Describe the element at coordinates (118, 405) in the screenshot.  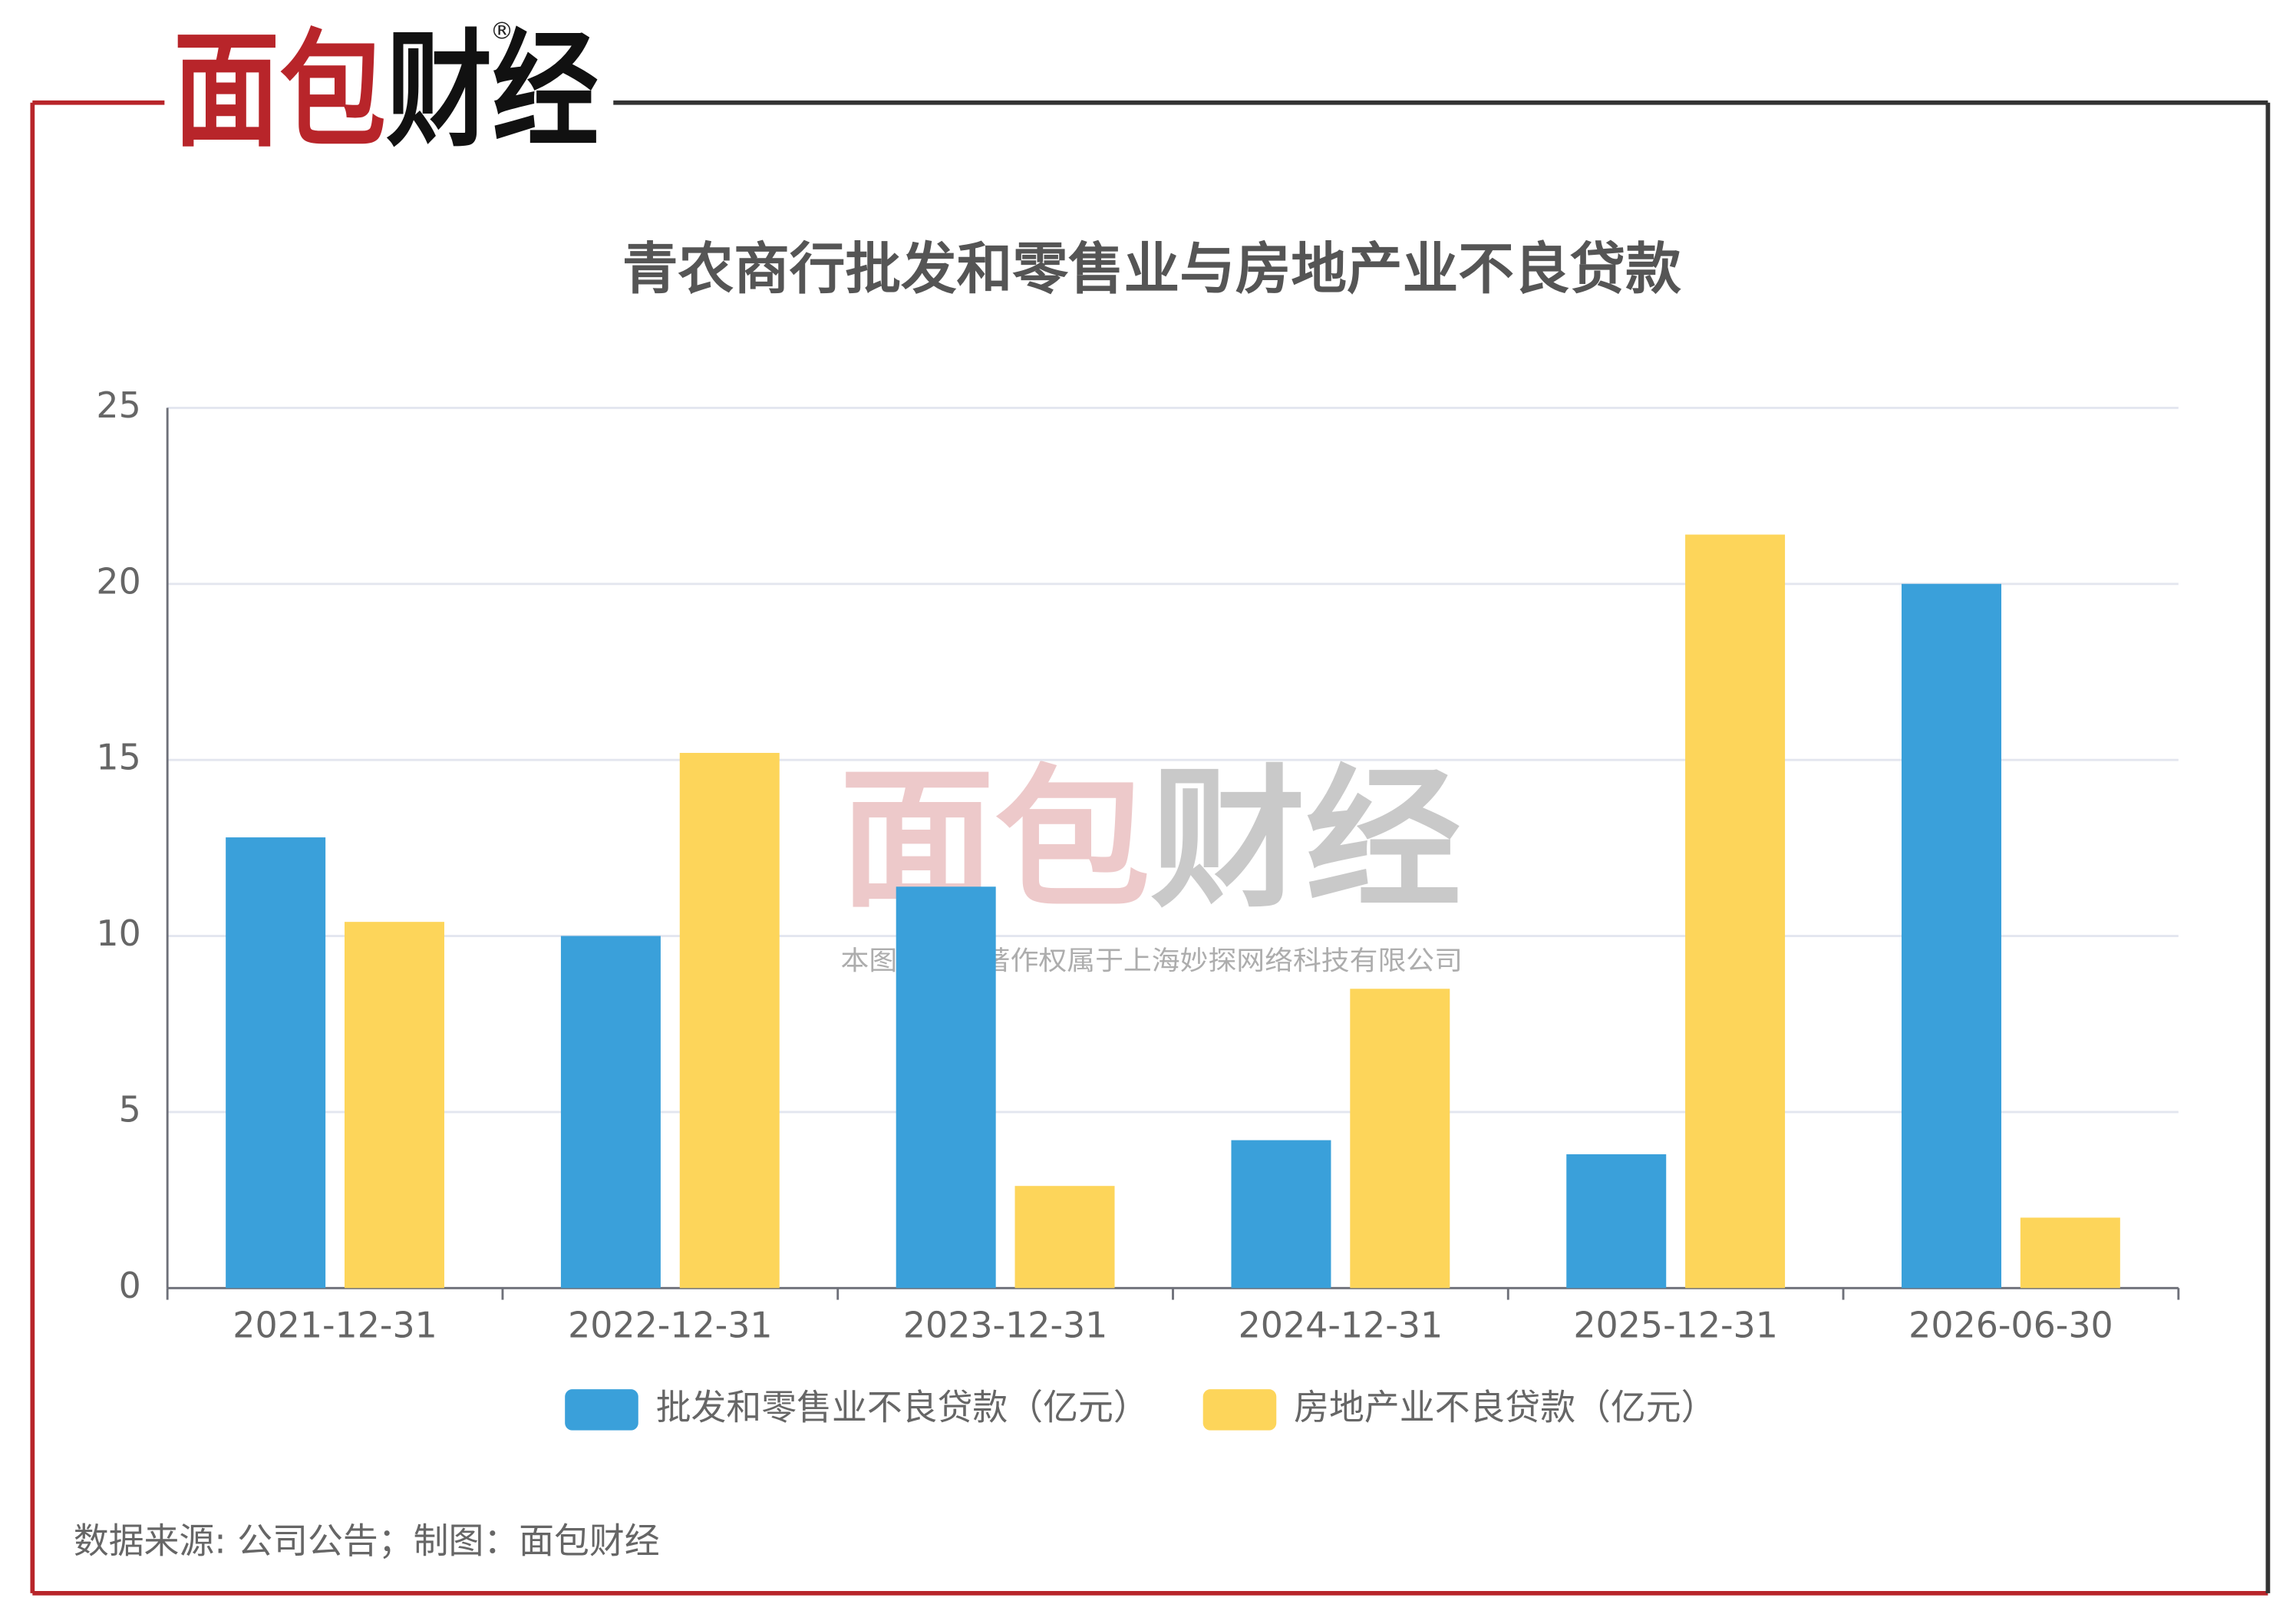
I see `y-tick-label: 25` at that location.